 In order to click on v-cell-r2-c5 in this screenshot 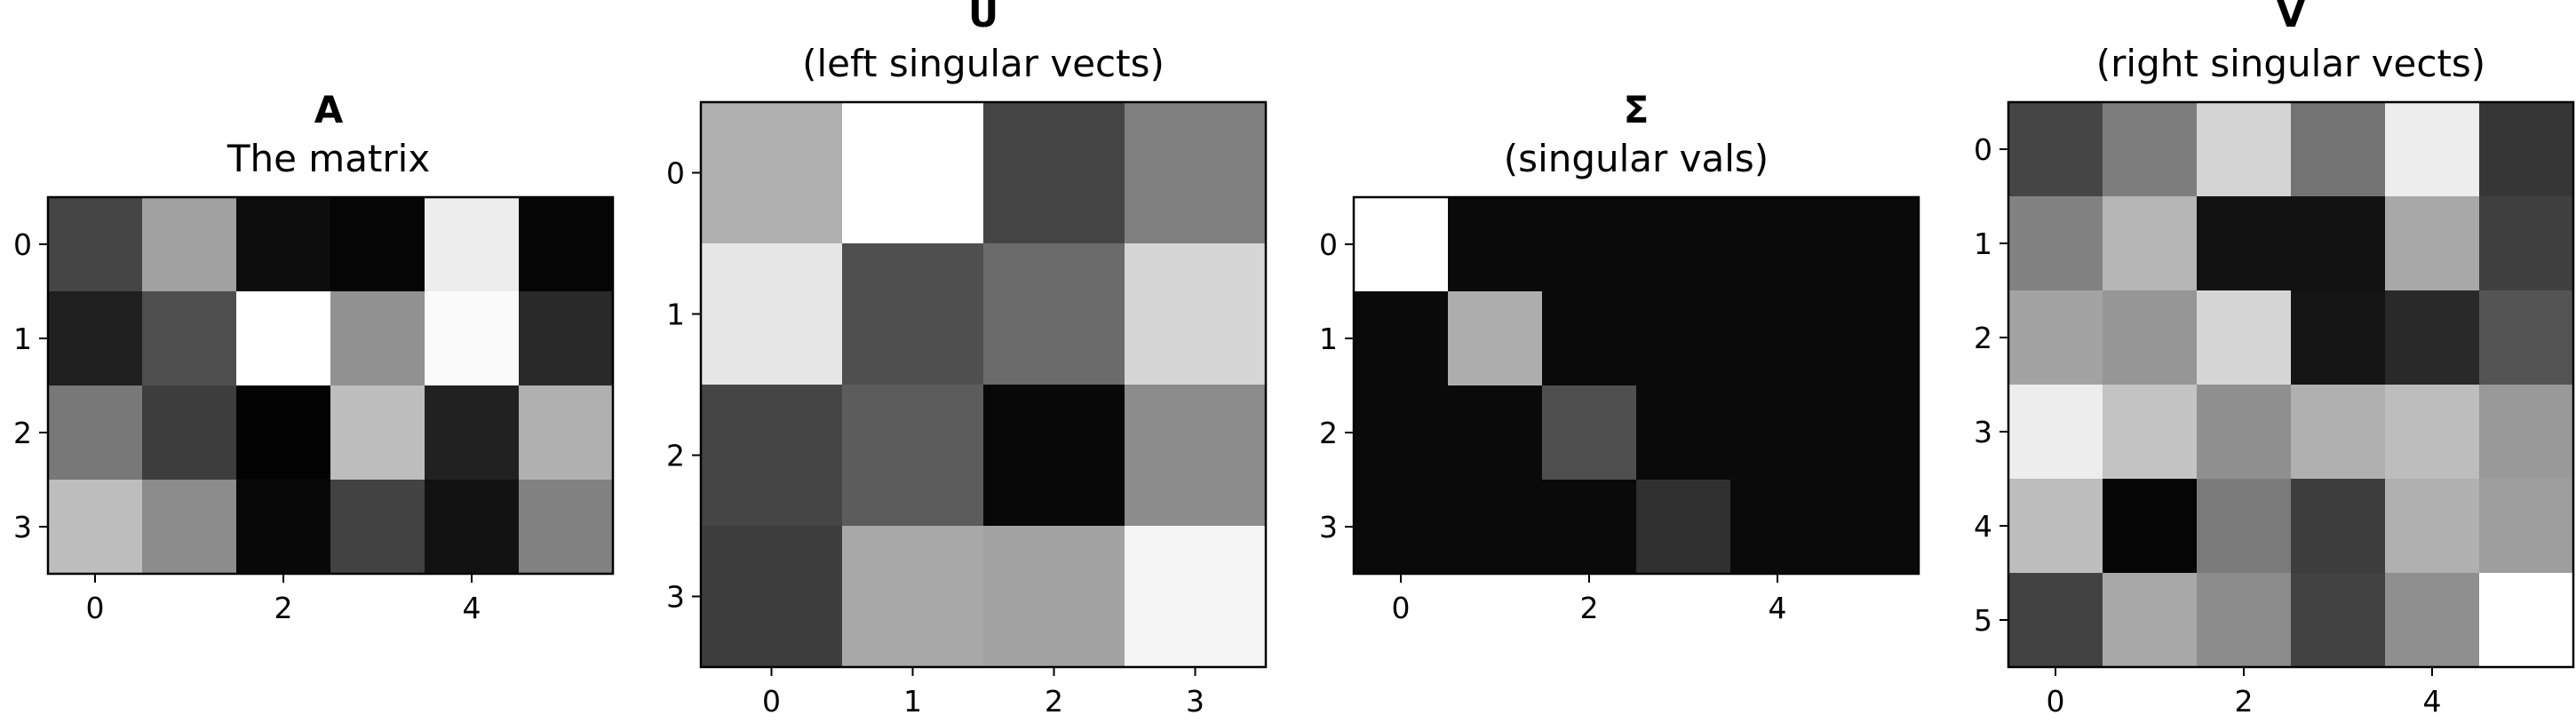, I will do `click(2526, 337)`.